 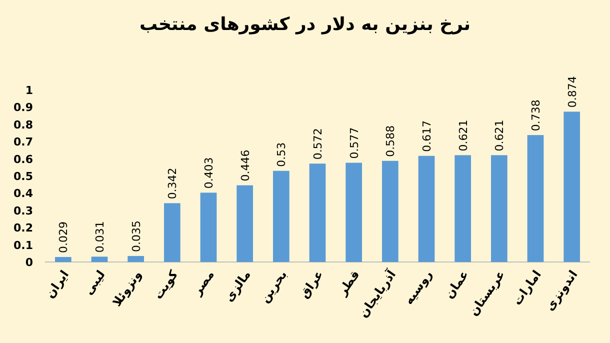 I want to click on x-tick-label: بحرین, so click(x=274, y=287).